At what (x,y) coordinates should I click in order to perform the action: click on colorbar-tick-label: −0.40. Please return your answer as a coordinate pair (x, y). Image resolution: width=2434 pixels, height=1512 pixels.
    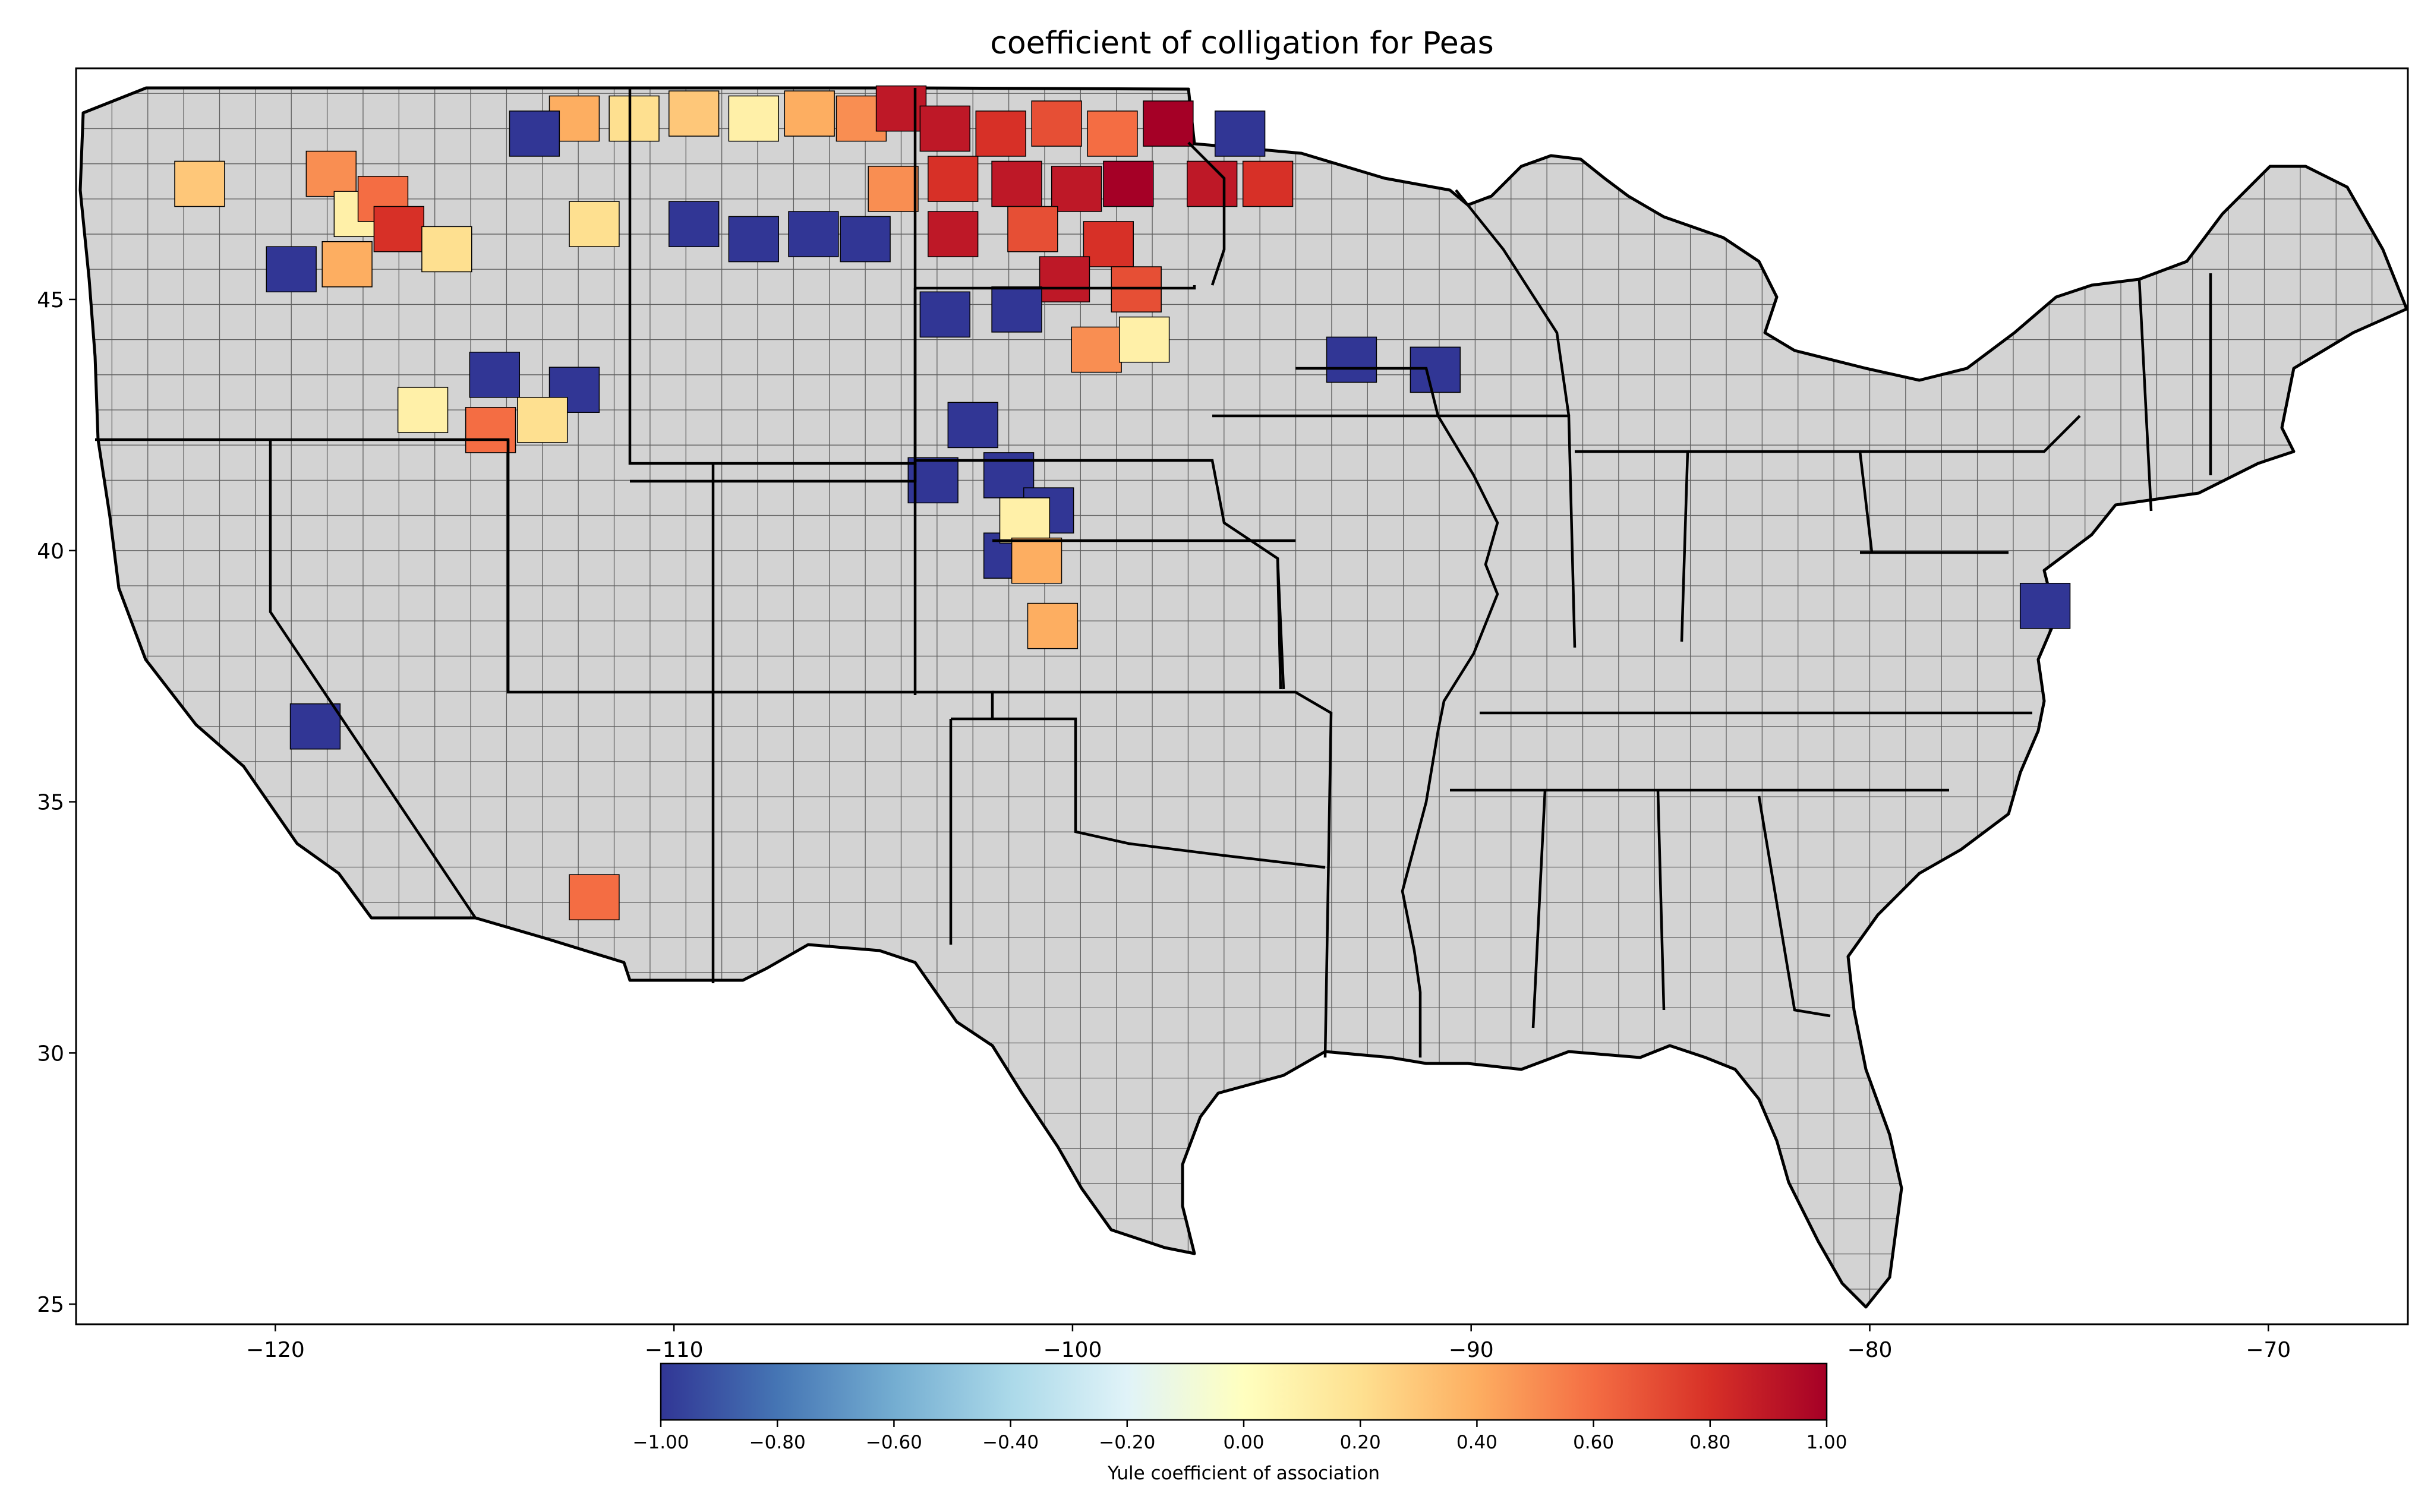
    Looking at the image, I should click on (1010, 1442).